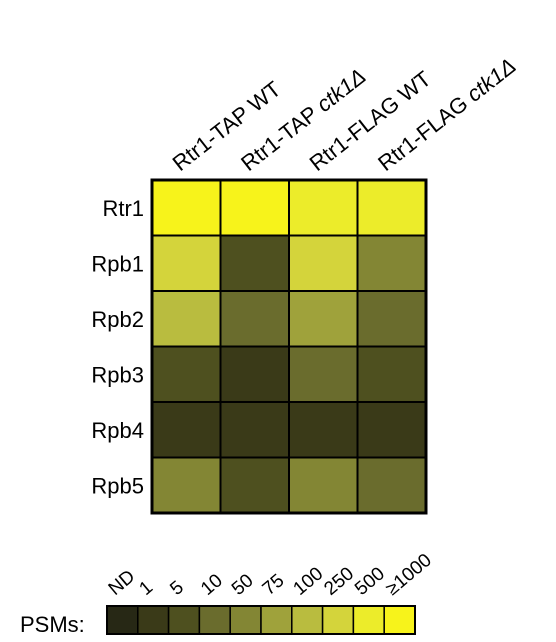 The image size is (556, 642). I want to click on legend-tick-label: 10, so click(212, 585).